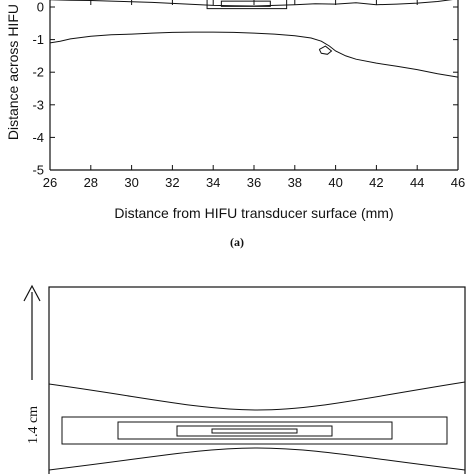 This screenshot has width=474, height=474. I want to click on inner-lesion-rect, so click(254, 431).